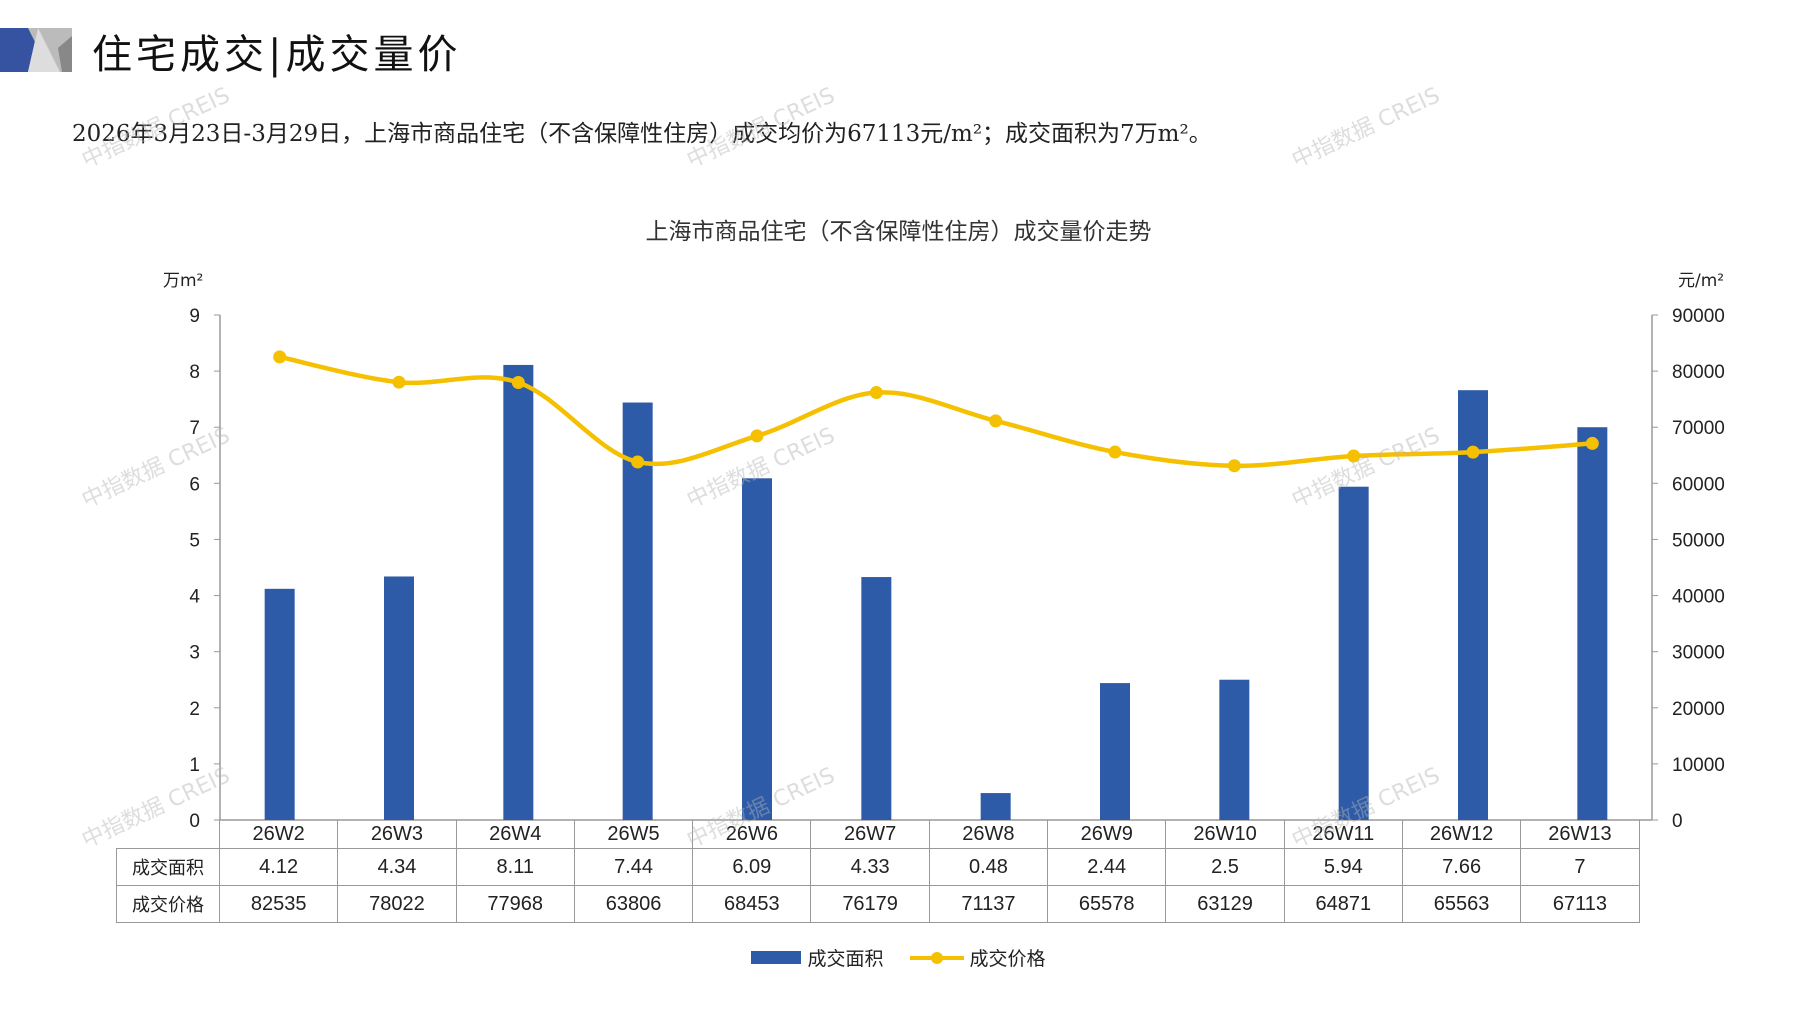 This screenshot has width=1797, height=1010. What do you see at coordinates (397, 867) in the screenshot?
I see `table-area-cell: 4.34` at bounding box center [397, 867].